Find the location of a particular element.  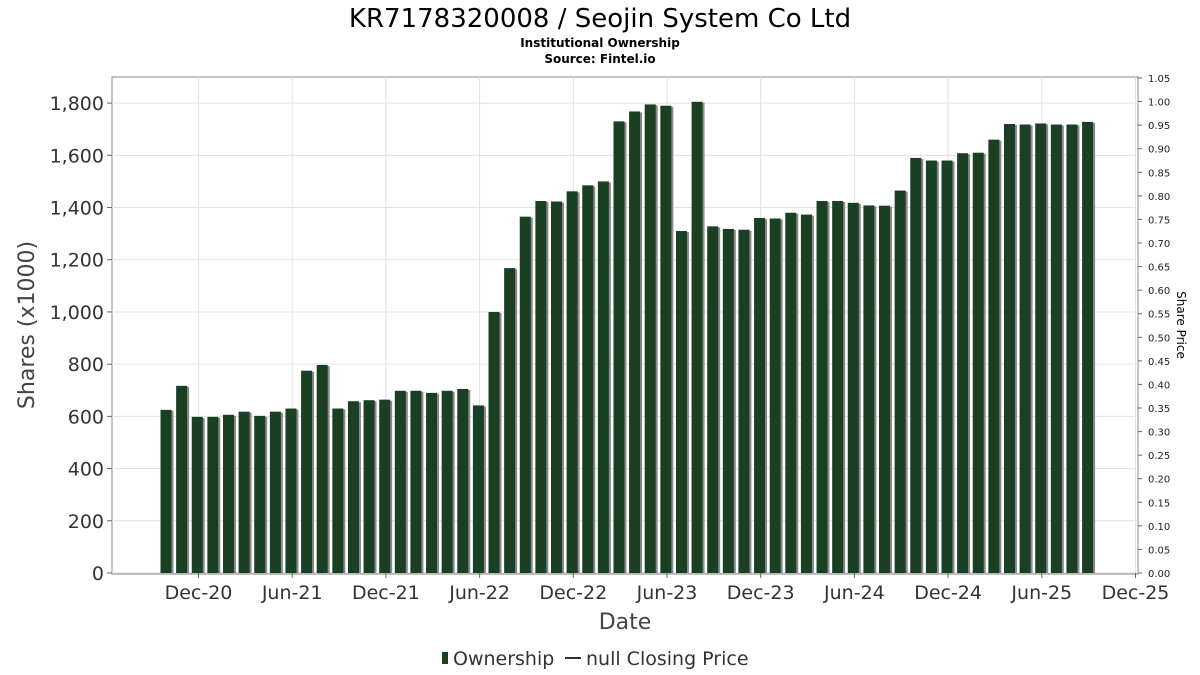

y-tick-label: 0 is located at coordinates (98, 574).